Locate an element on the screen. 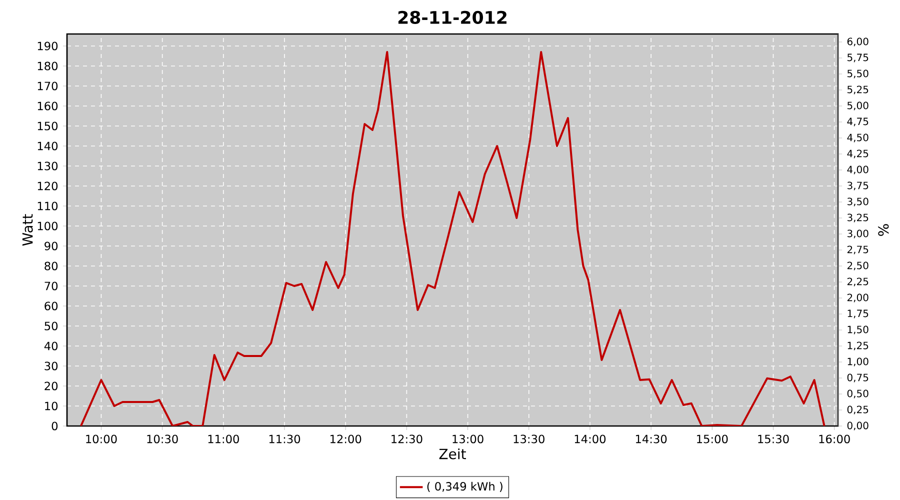  y2-tick-label: 1,75 is located at coordinates (858, 314).